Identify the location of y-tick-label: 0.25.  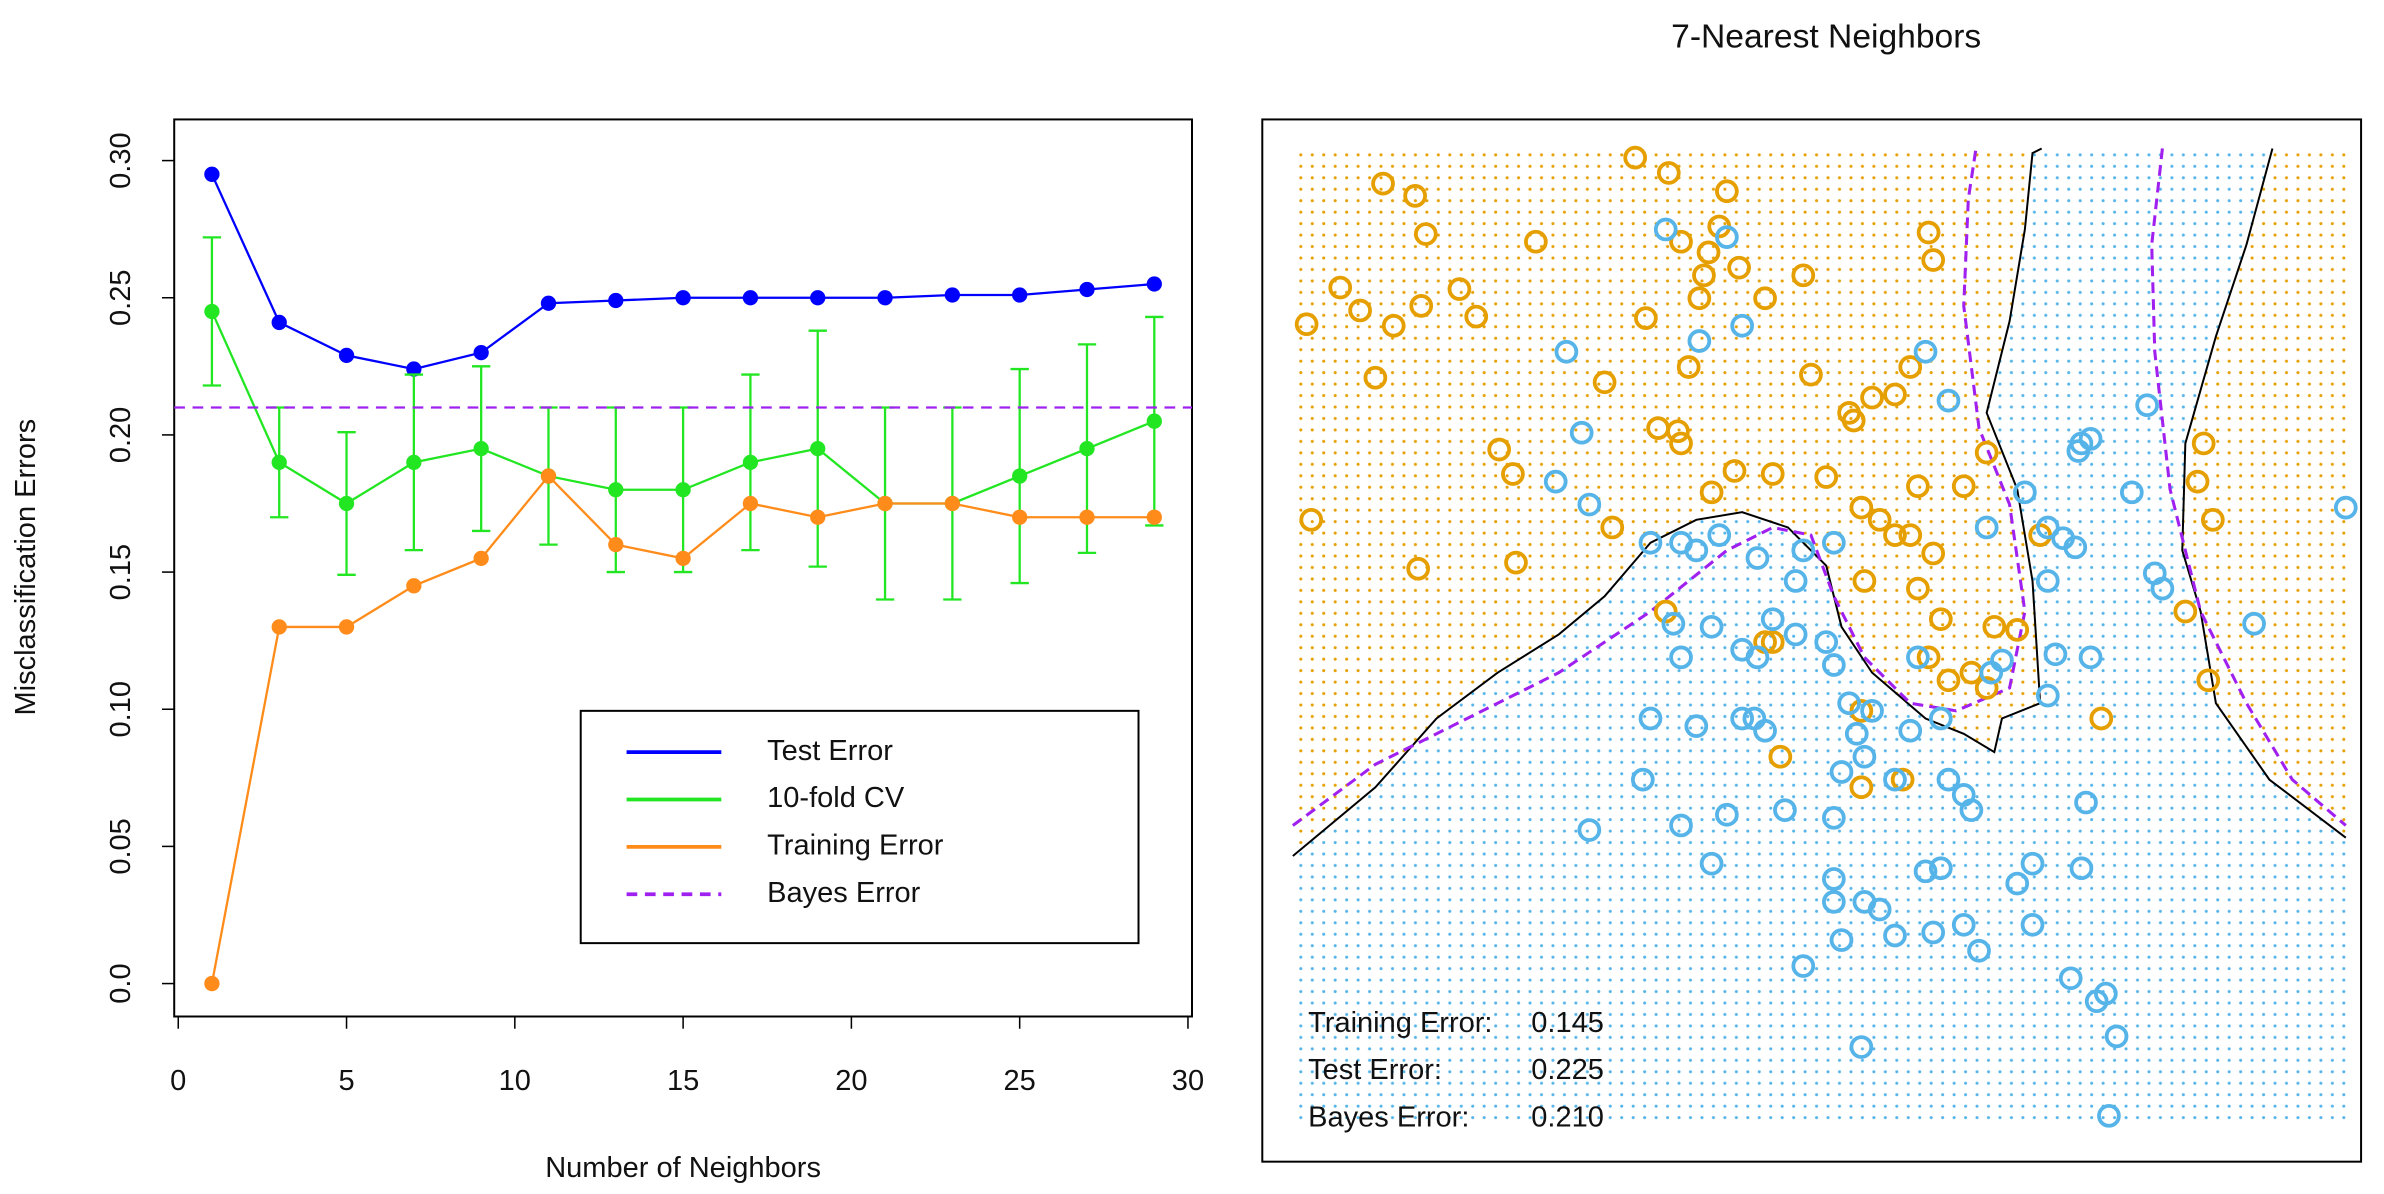
(121, 298).